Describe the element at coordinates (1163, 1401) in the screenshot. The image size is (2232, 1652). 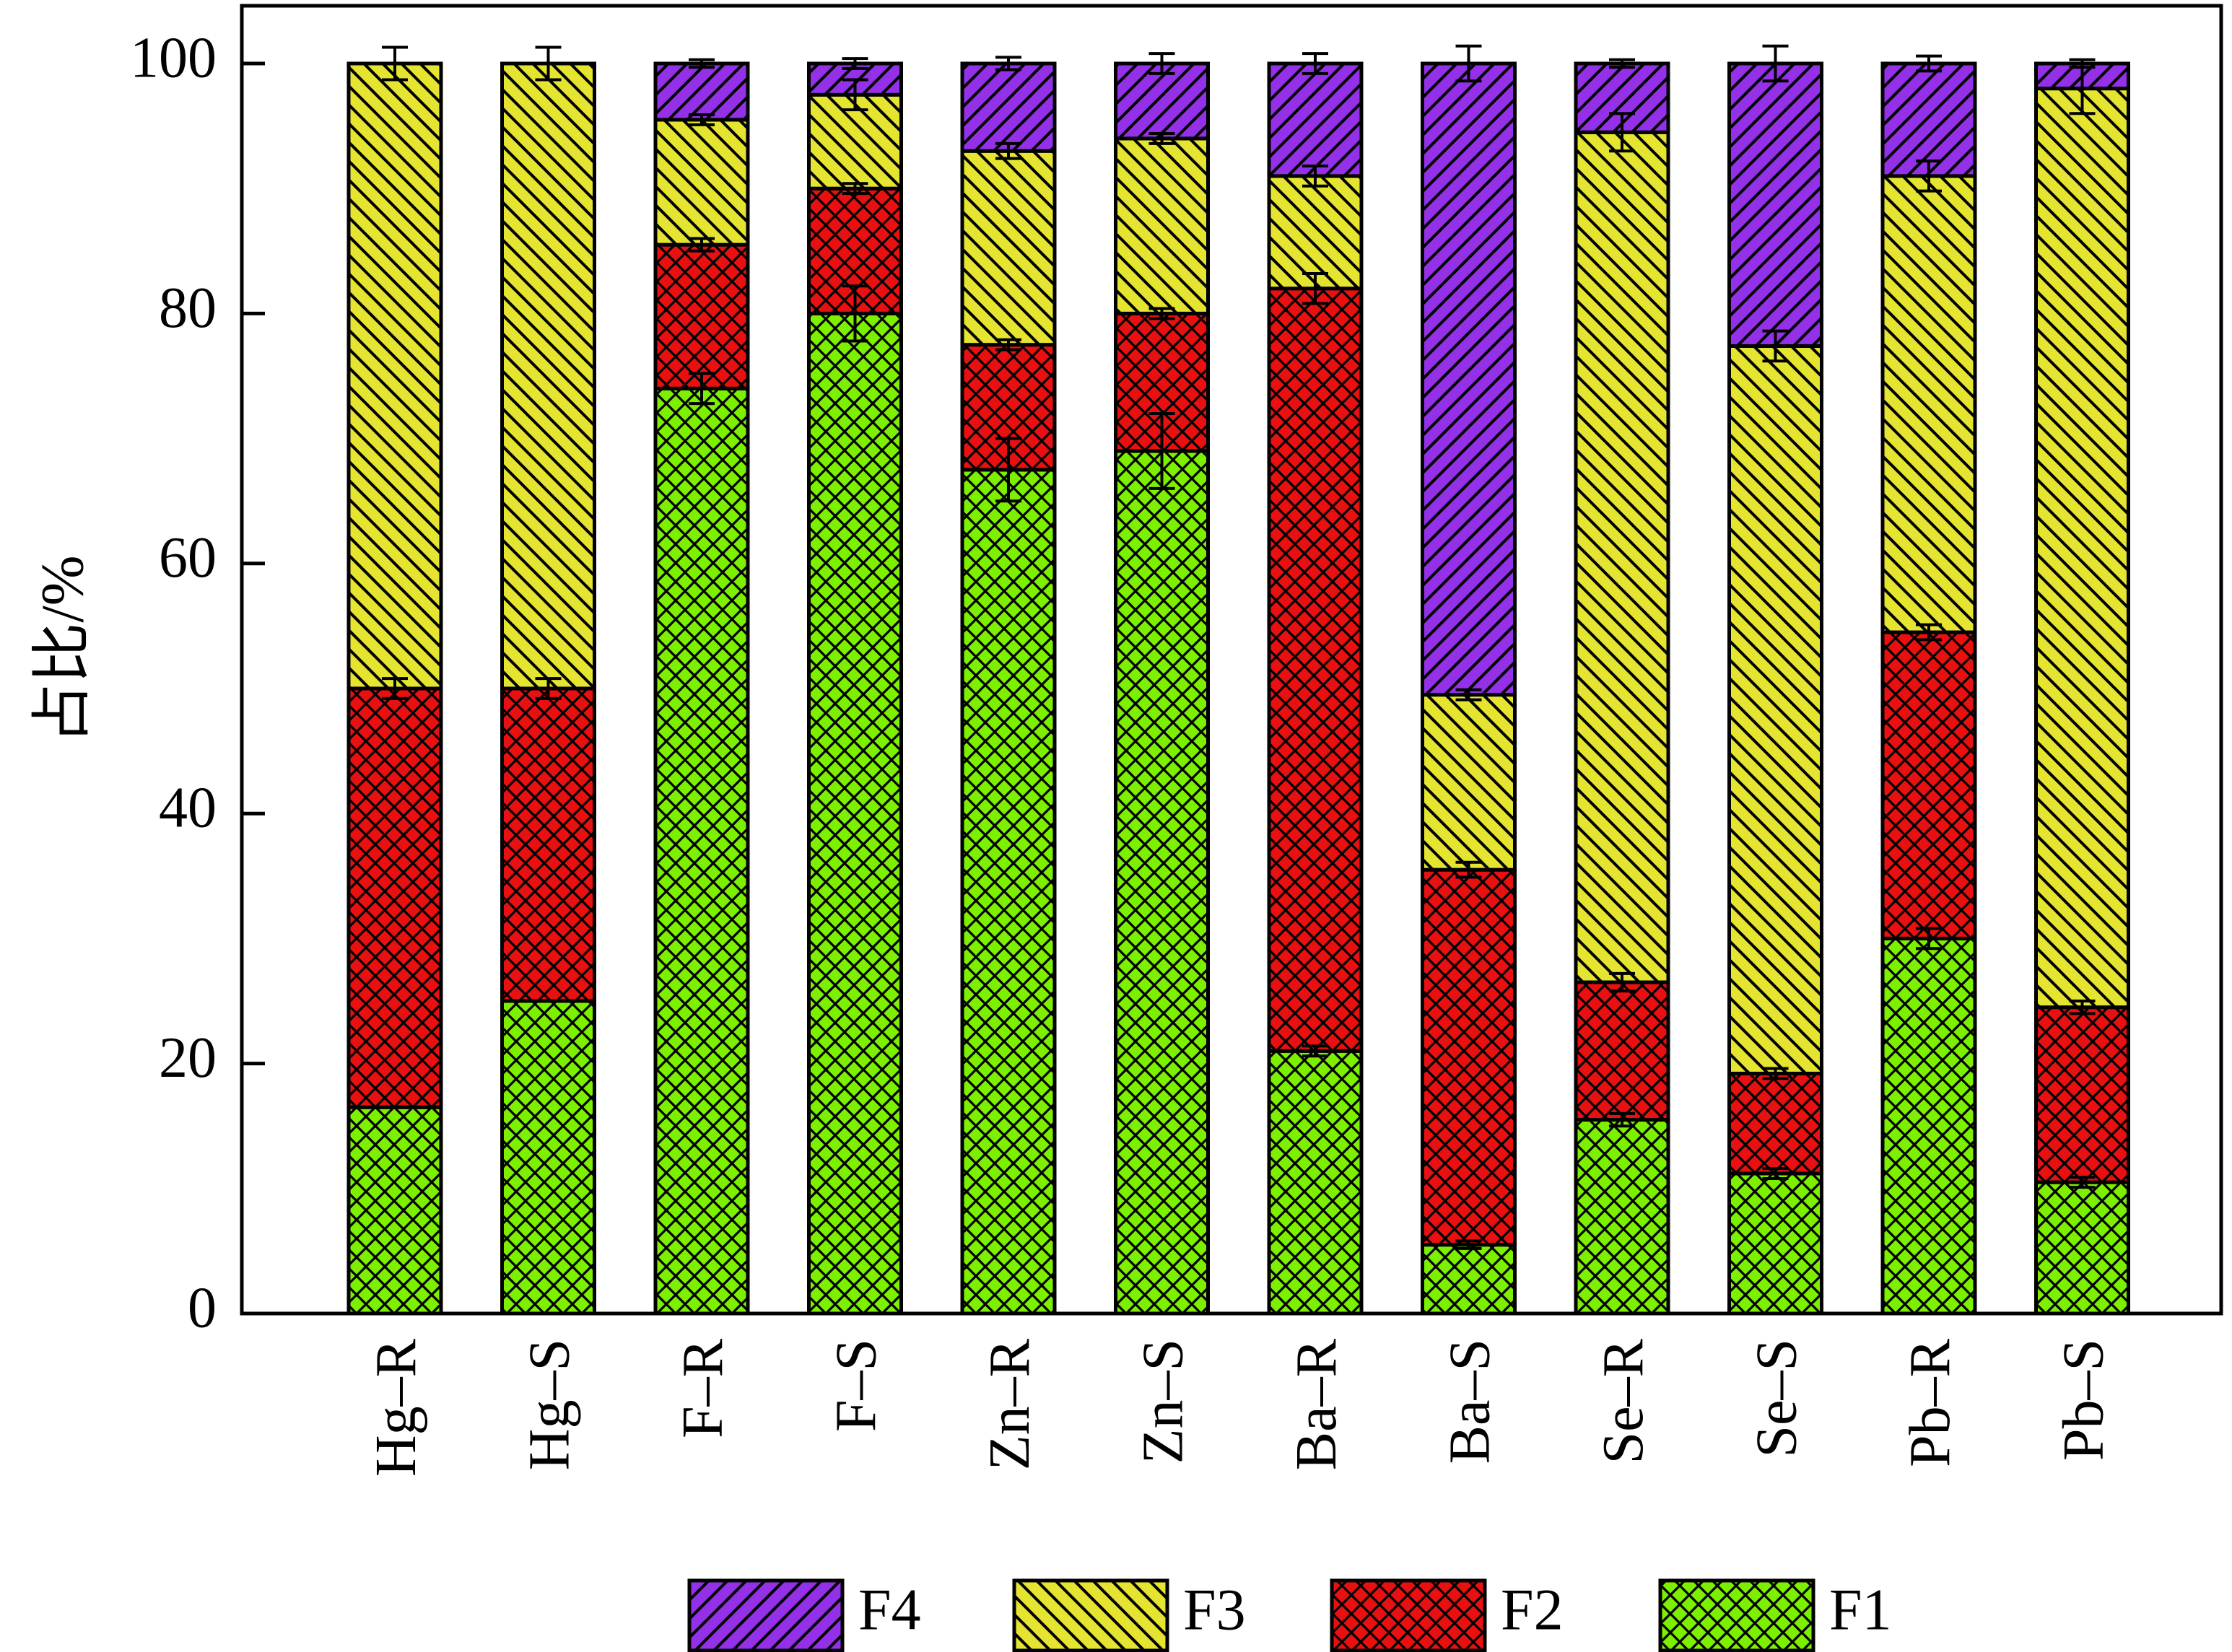
I see `x-tick-label: Zn–S` at that location.